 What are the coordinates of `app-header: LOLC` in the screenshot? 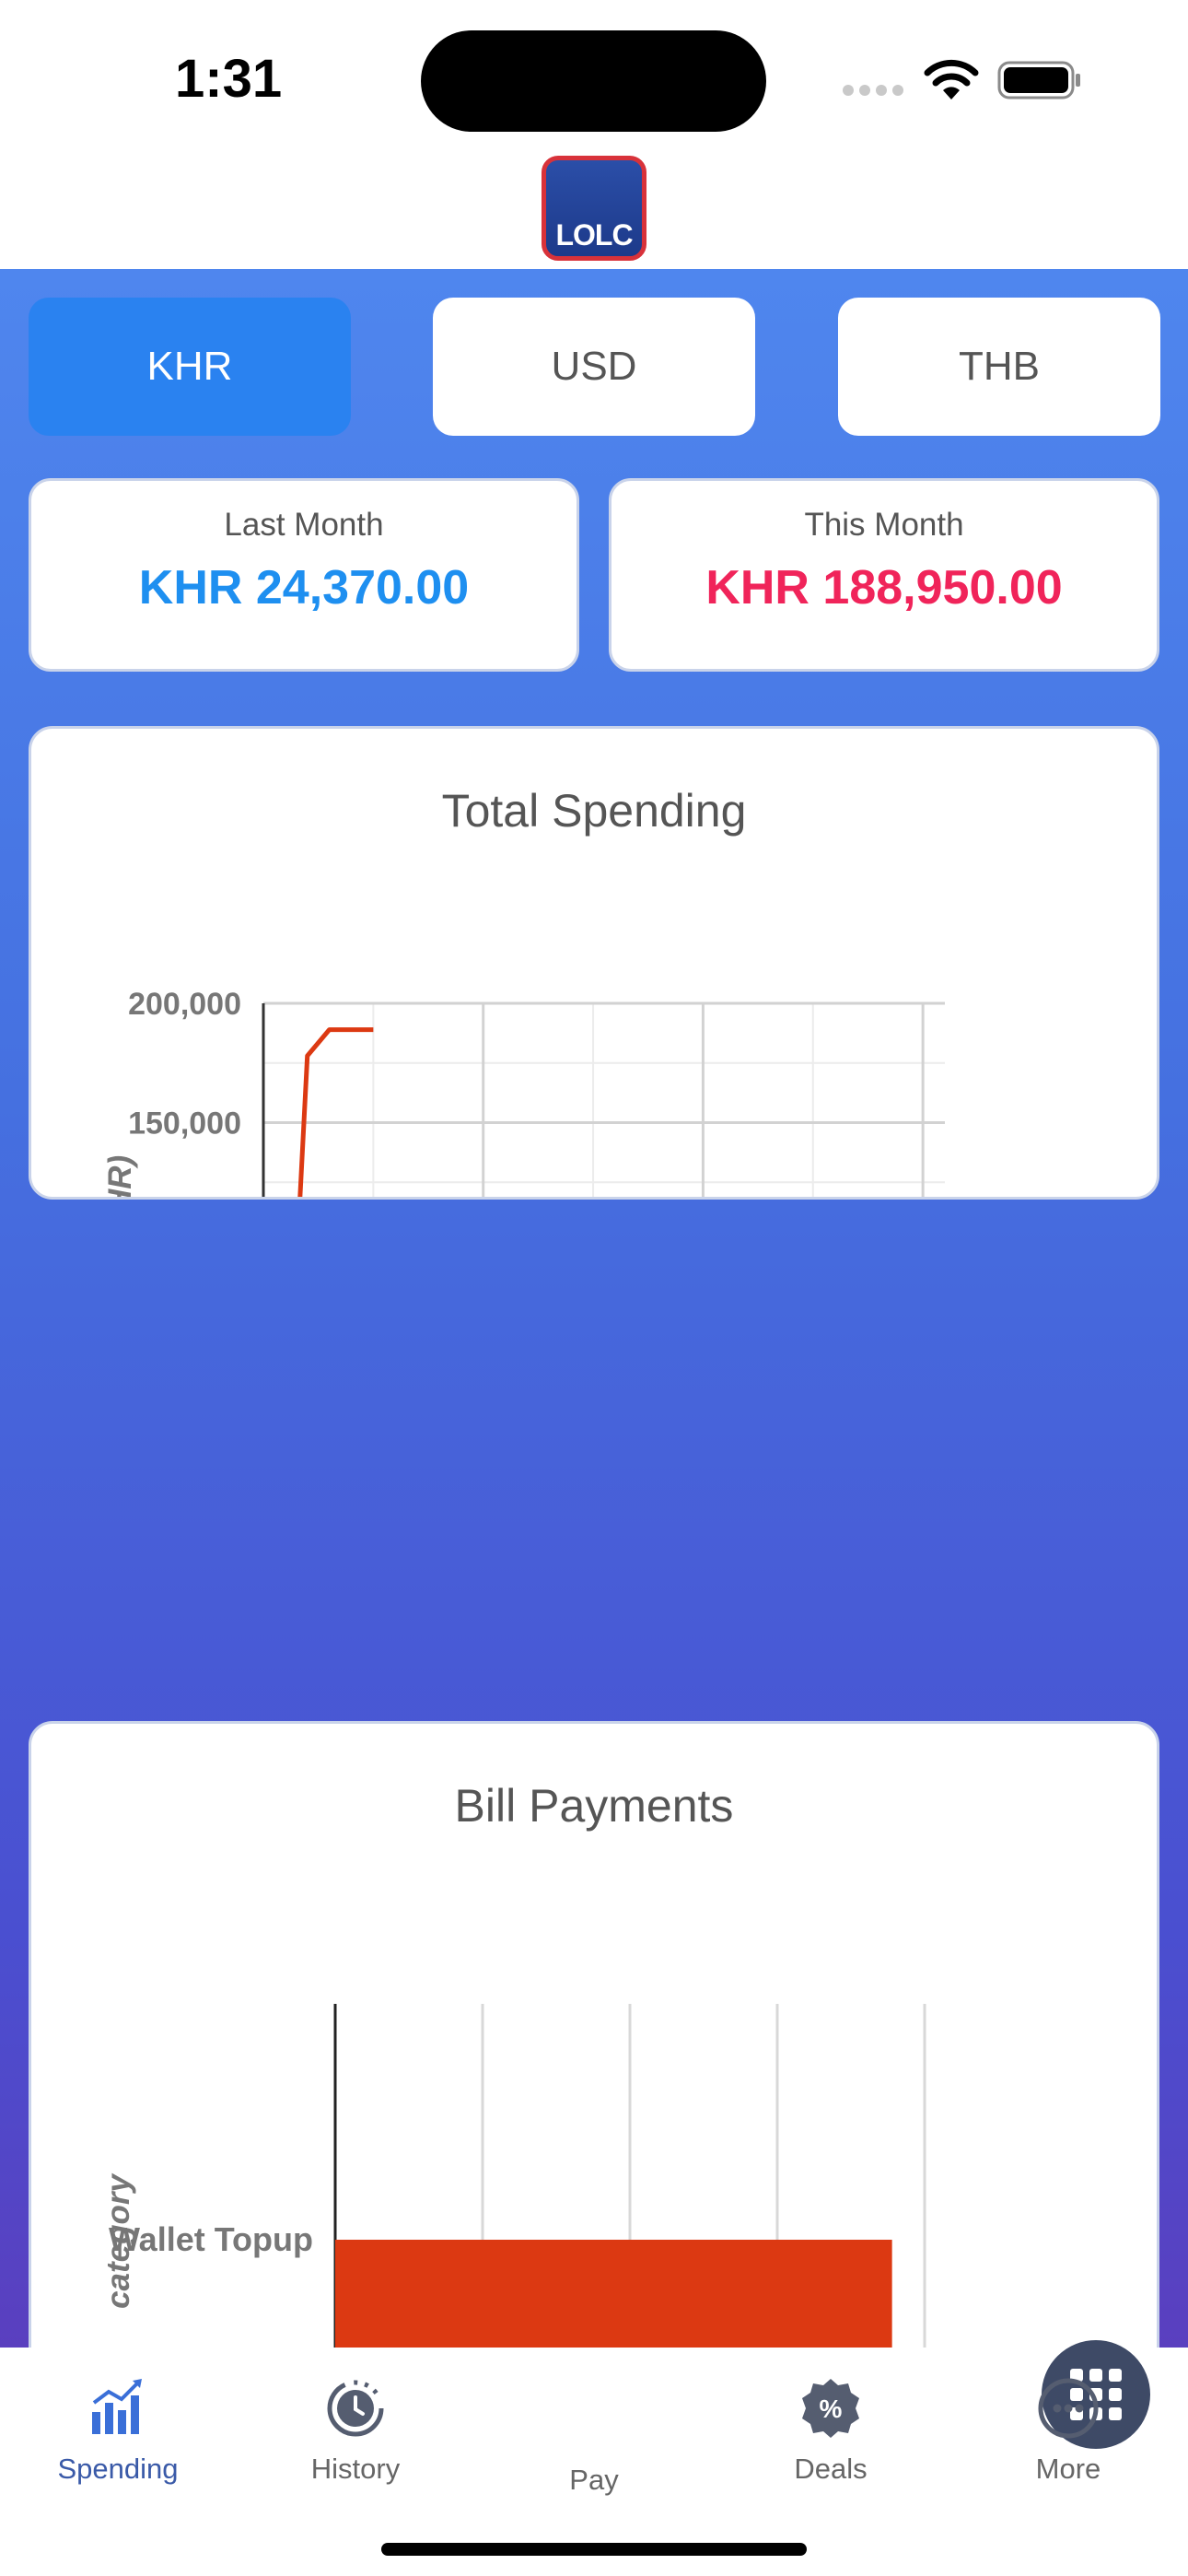 It's located at (594, 208).